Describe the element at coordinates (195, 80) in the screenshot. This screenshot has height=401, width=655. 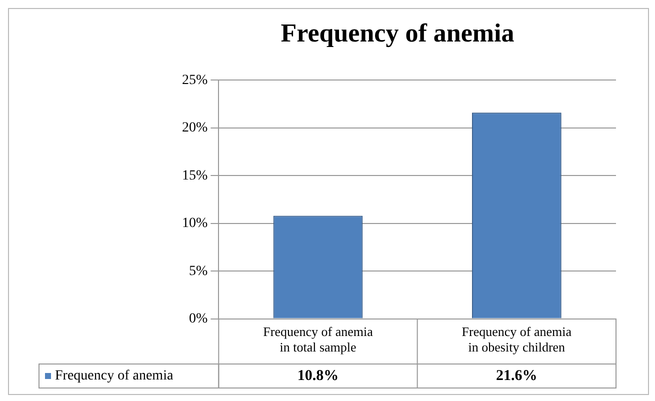
I see `y-tick-label: 25%` at that location.